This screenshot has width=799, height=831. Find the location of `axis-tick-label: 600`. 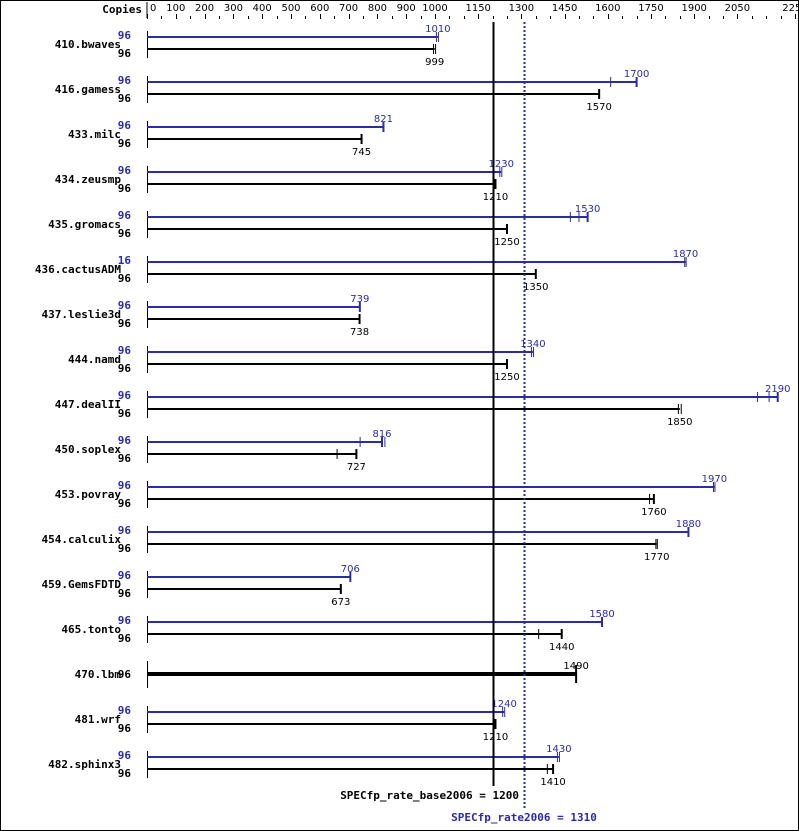

axis-tick-label: 600 is located at coordinates (319, 8).